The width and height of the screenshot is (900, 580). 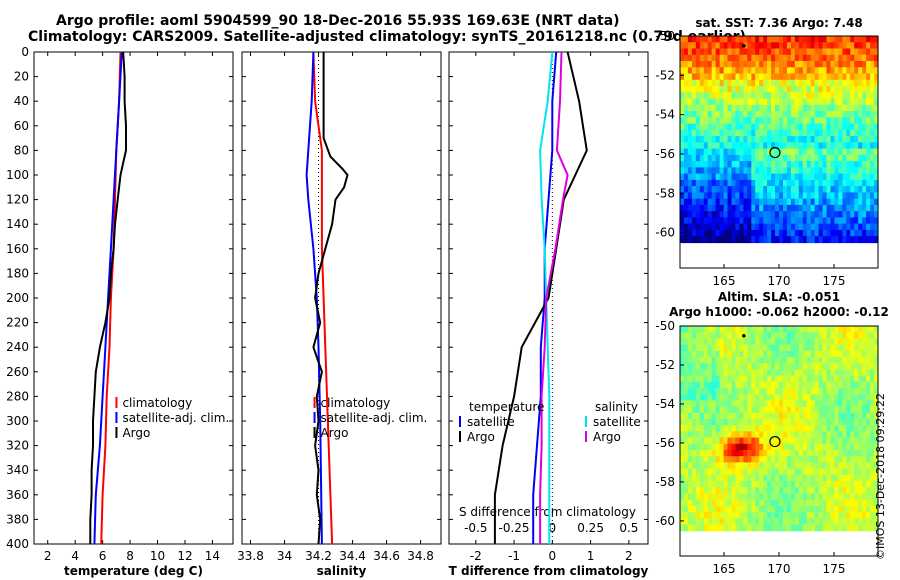 I want to click on map-y-tick-label: -50, so click(x=665, y=36).